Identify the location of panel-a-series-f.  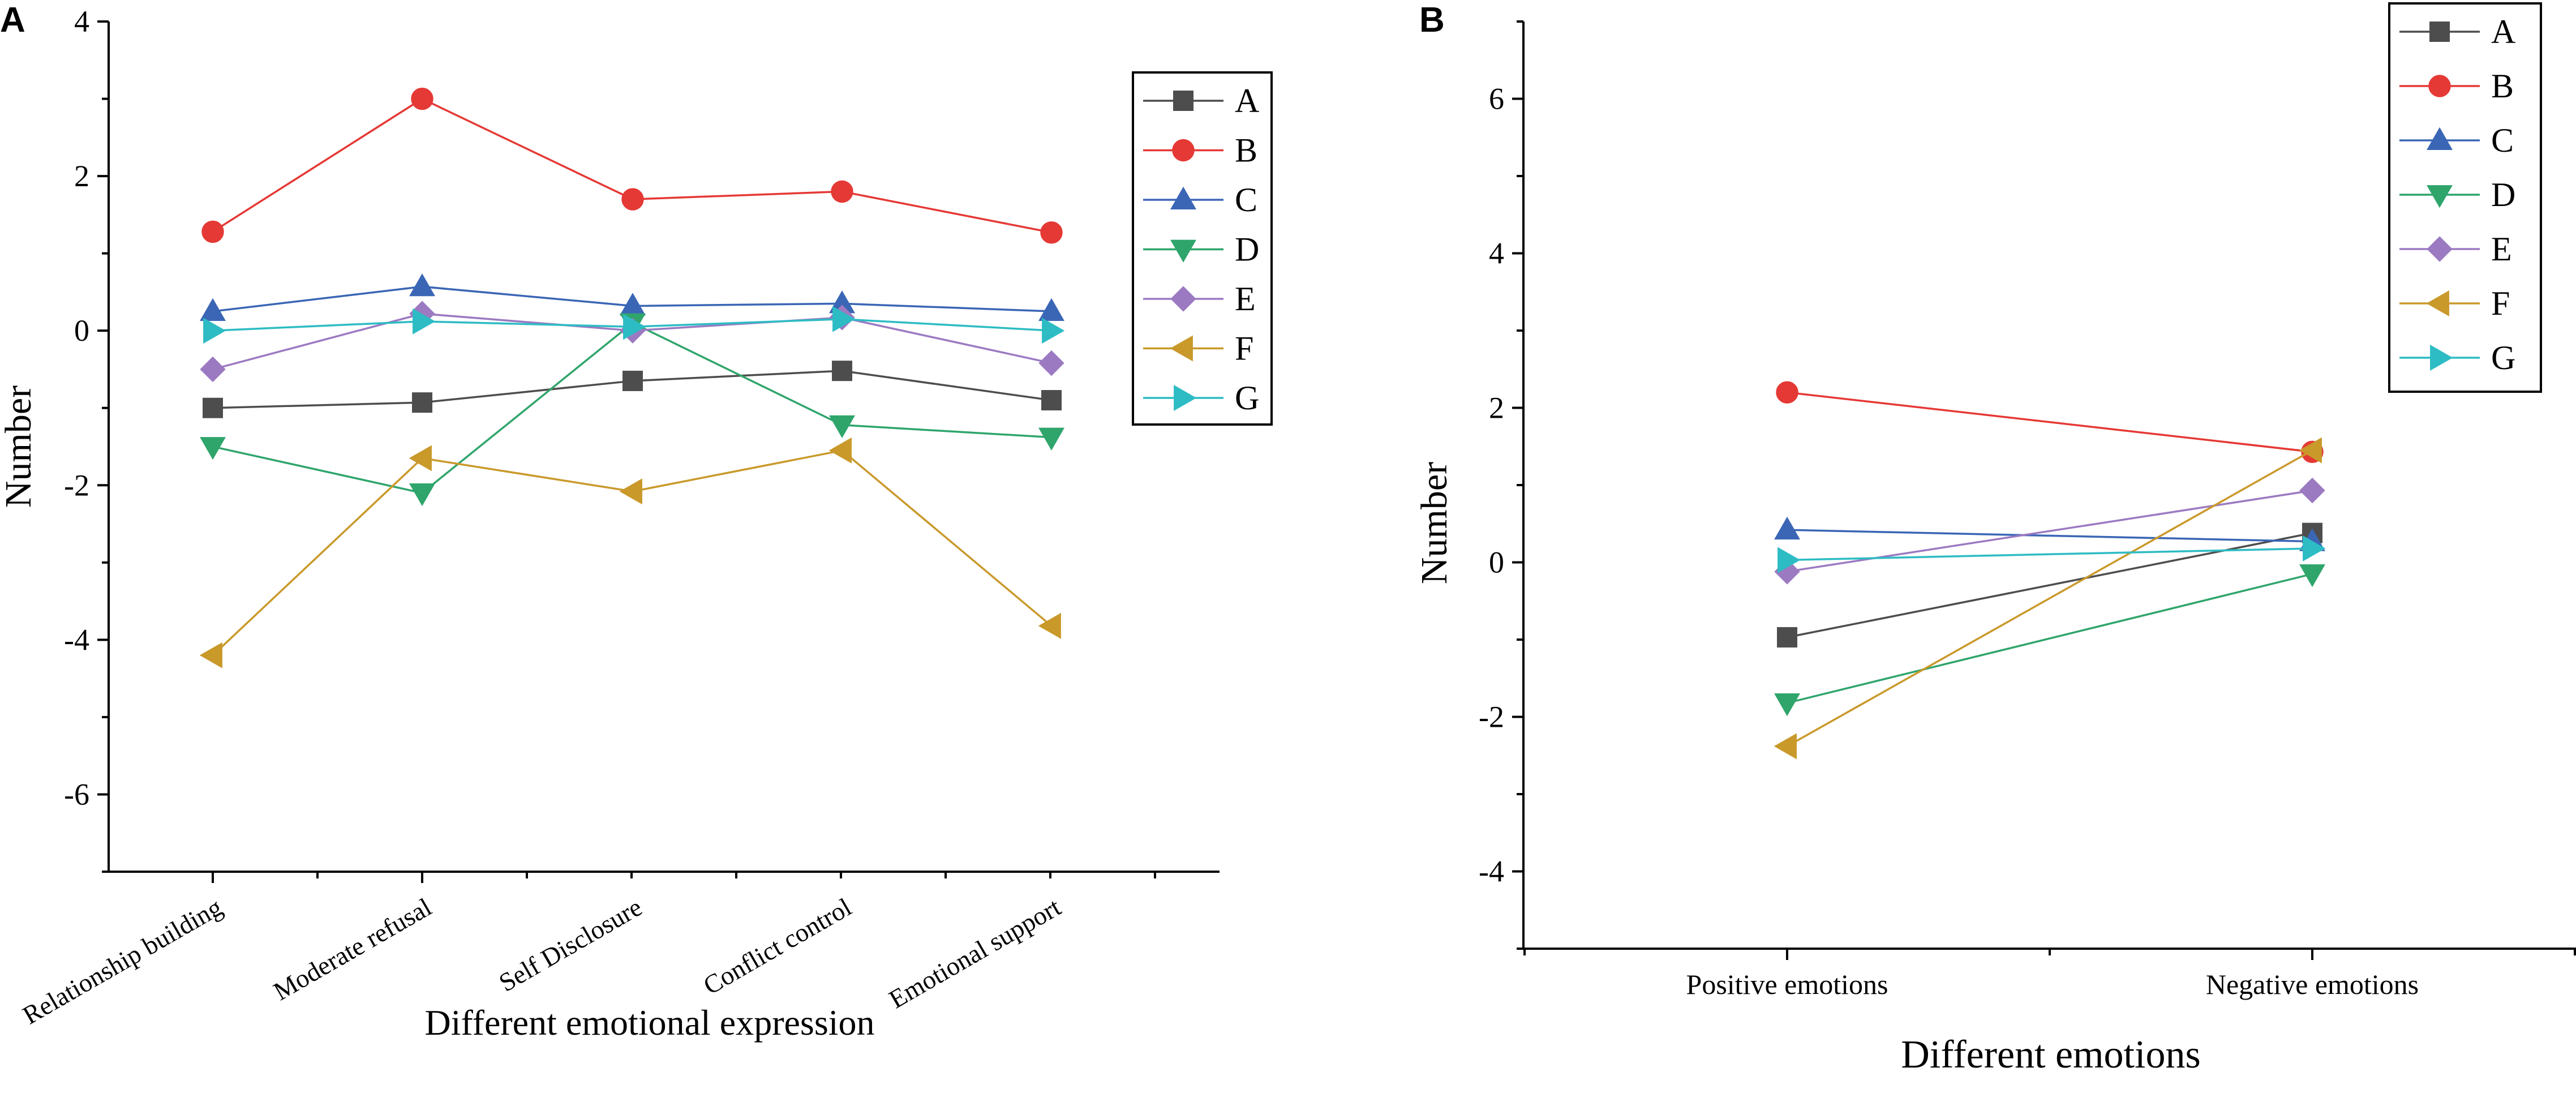
(630, 552).